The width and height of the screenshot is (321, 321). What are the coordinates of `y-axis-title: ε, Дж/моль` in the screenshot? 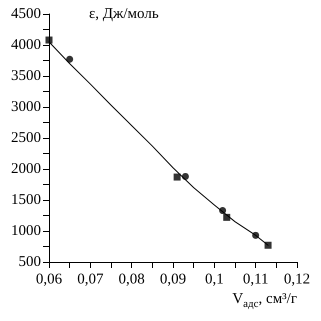 It's located at (124, 14).